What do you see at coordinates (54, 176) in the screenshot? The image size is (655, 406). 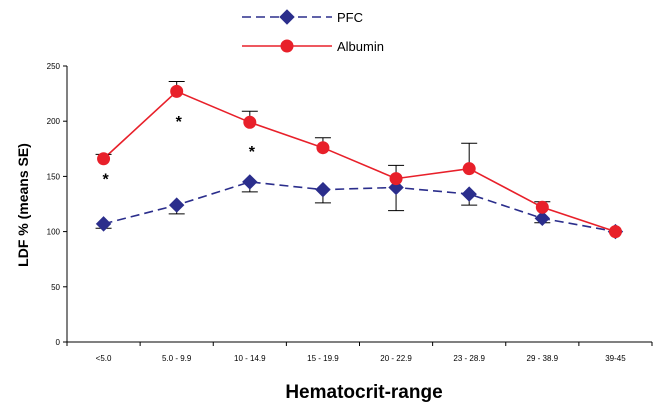 I see `y-tick-label: 150` at bounding box center [54, 176].